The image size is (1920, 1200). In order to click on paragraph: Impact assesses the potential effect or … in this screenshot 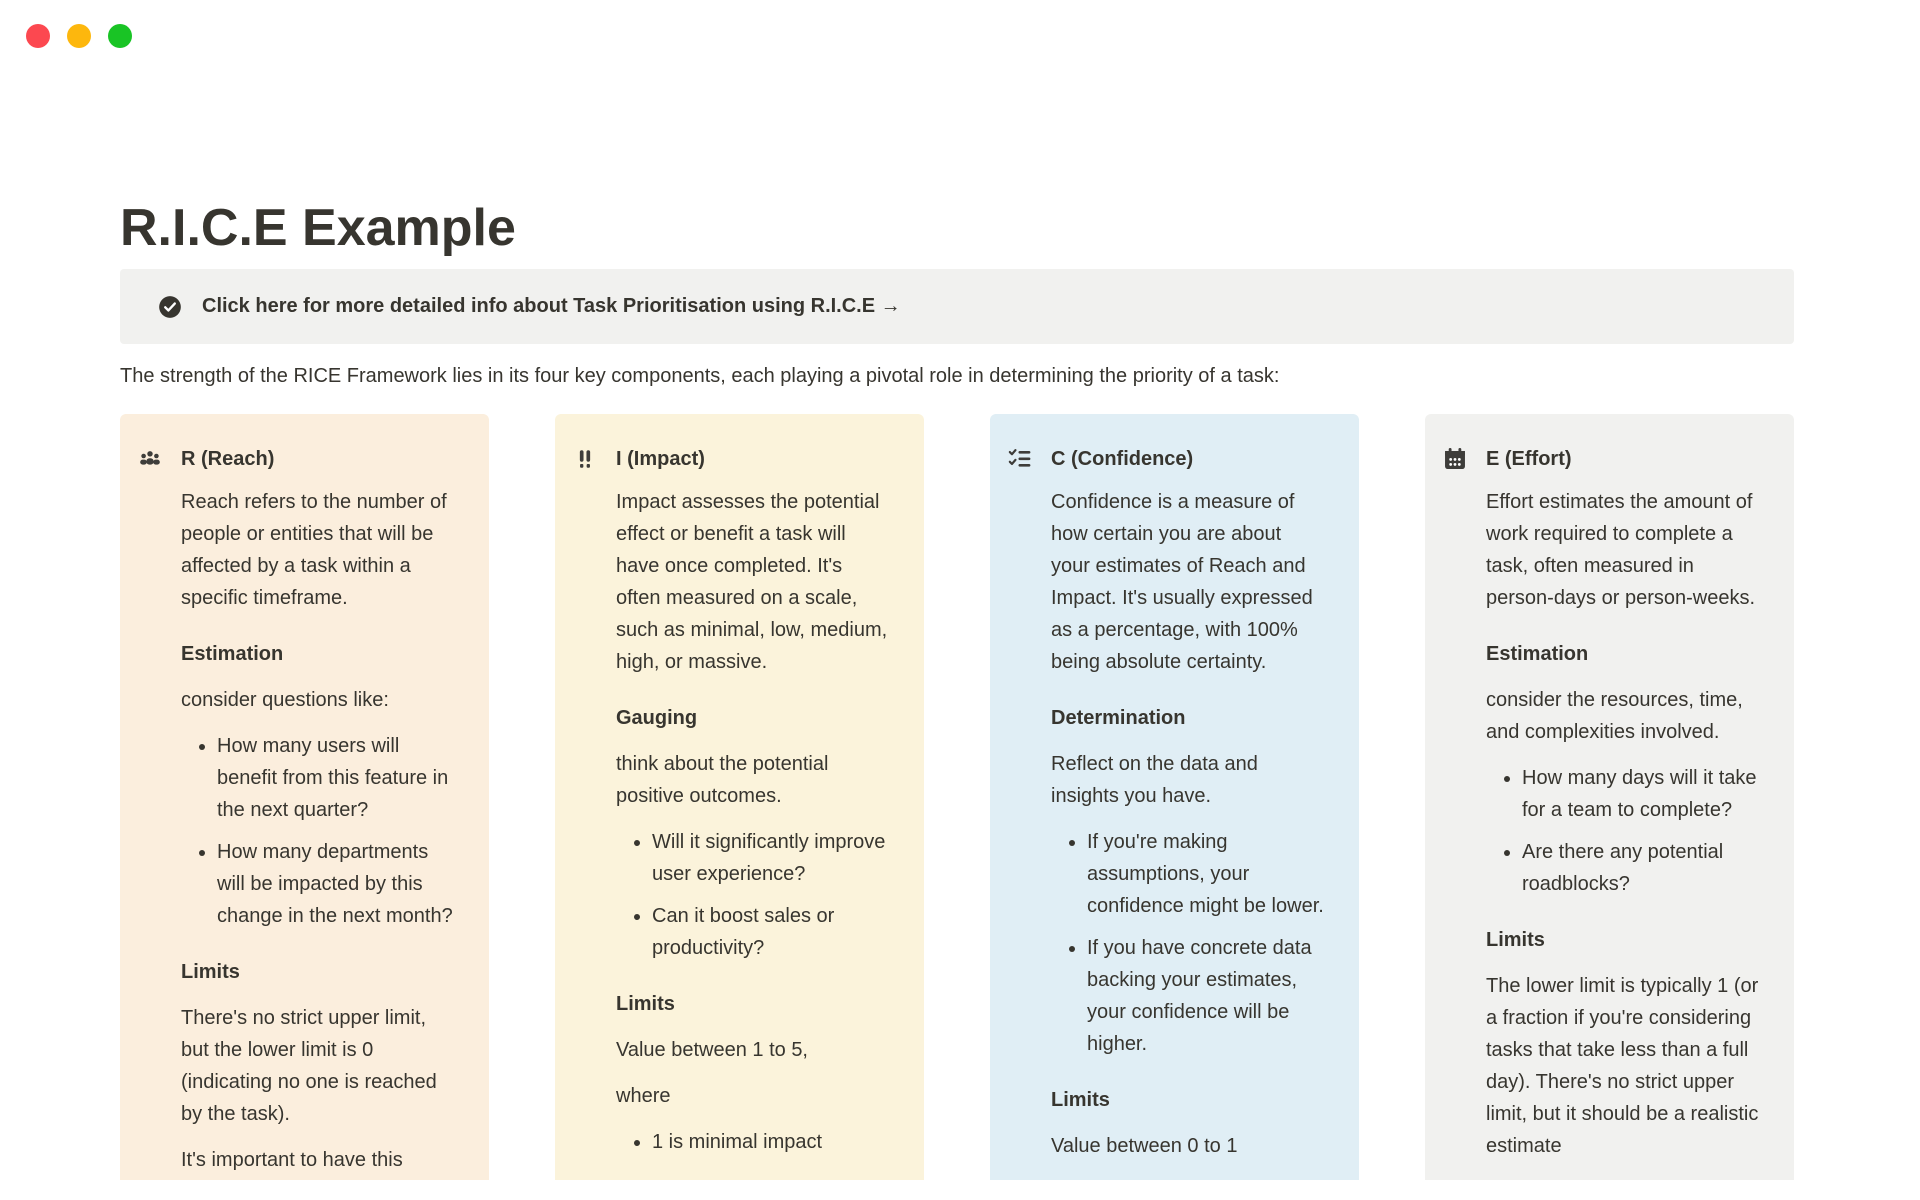, I will do `click(752, 582)`.